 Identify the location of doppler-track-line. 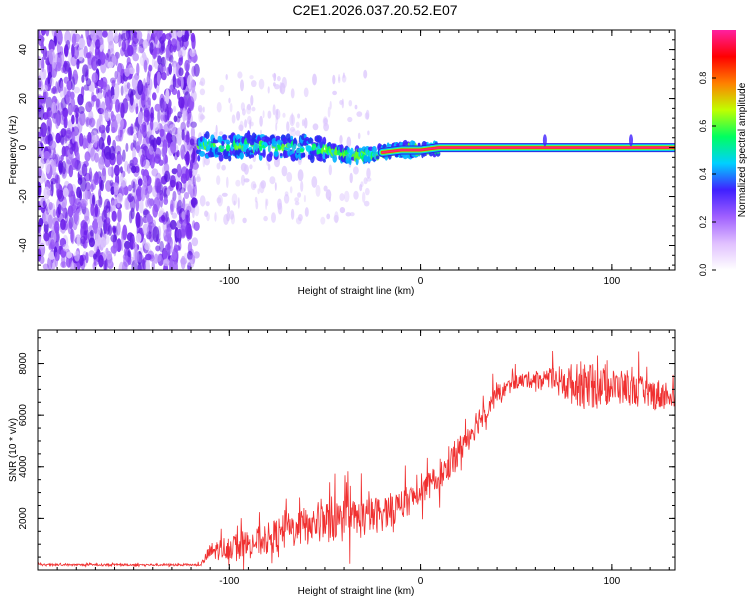
(528, 150).